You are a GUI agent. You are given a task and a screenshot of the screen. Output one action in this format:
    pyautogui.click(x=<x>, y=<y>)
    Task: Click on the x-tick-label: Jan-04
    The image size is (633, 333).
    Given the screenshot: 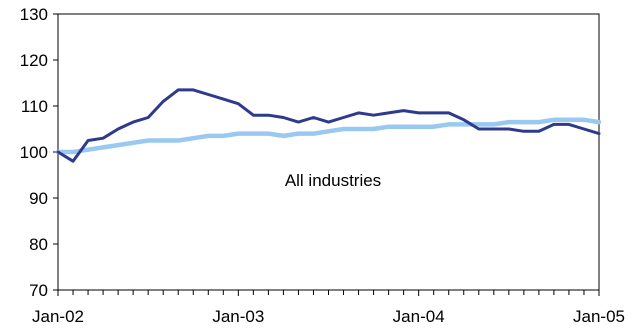 What is the action you would take?
    pyautogui.click(x=419, y=316)
    